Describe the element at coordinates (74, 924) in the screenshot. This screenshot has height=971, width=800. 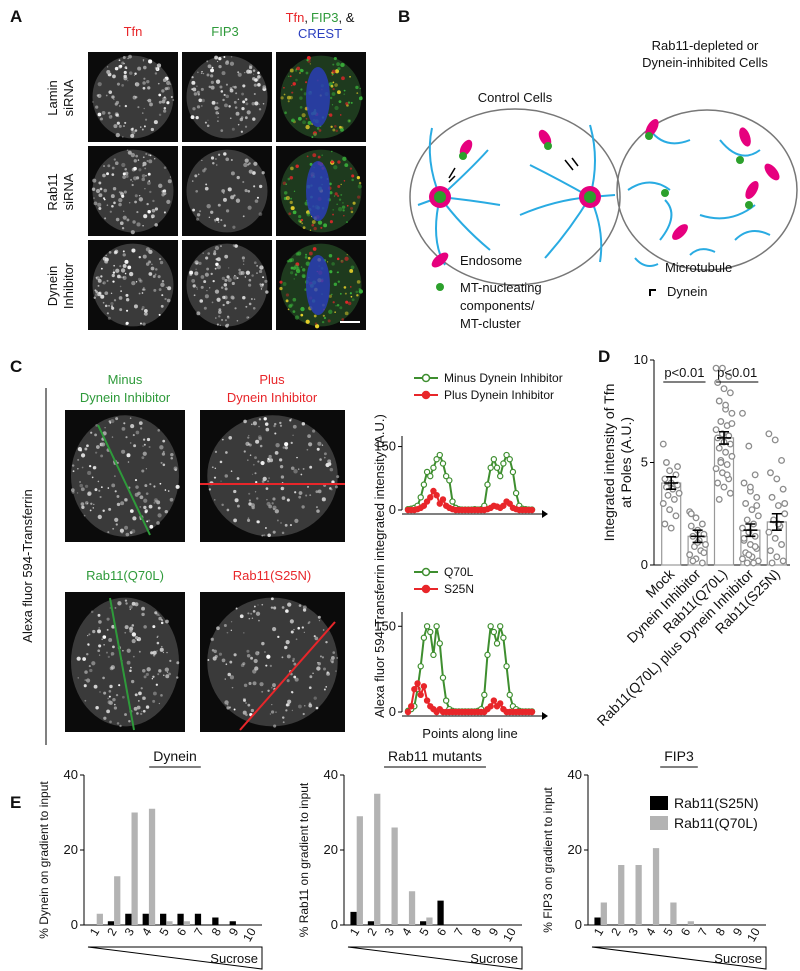
I see `y-tick-label: 0` at that location.